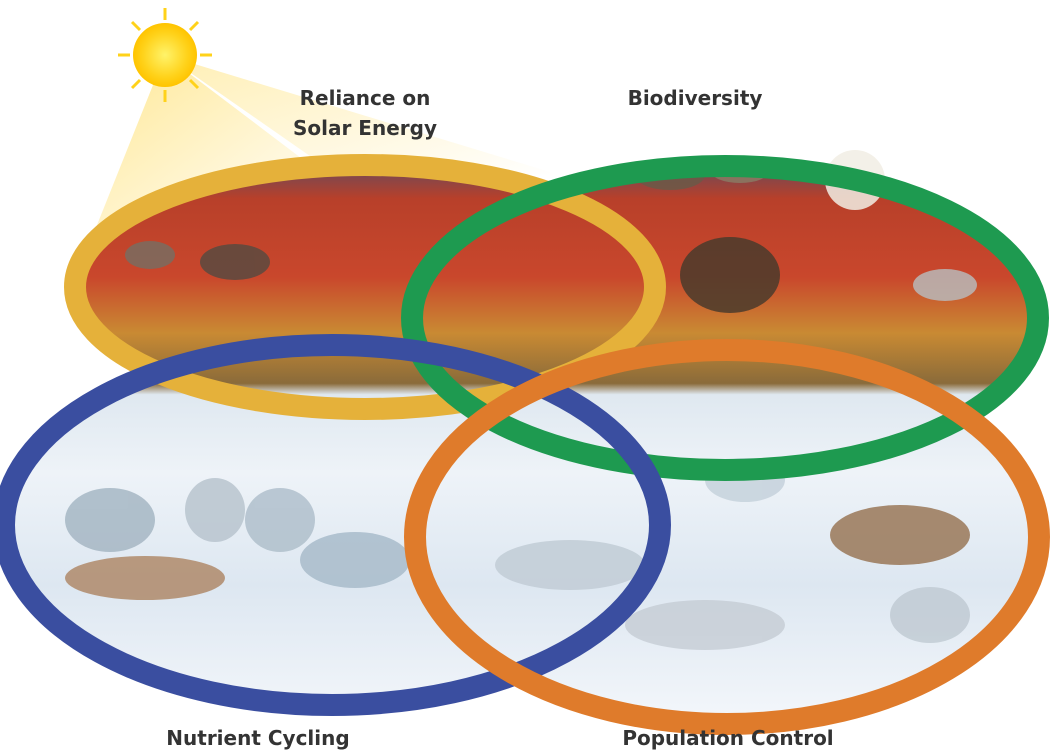  What do you see at coordinates (695, 98) in the screenshot?
I see `label: Biodiversity` at bounding box center [695, 98].